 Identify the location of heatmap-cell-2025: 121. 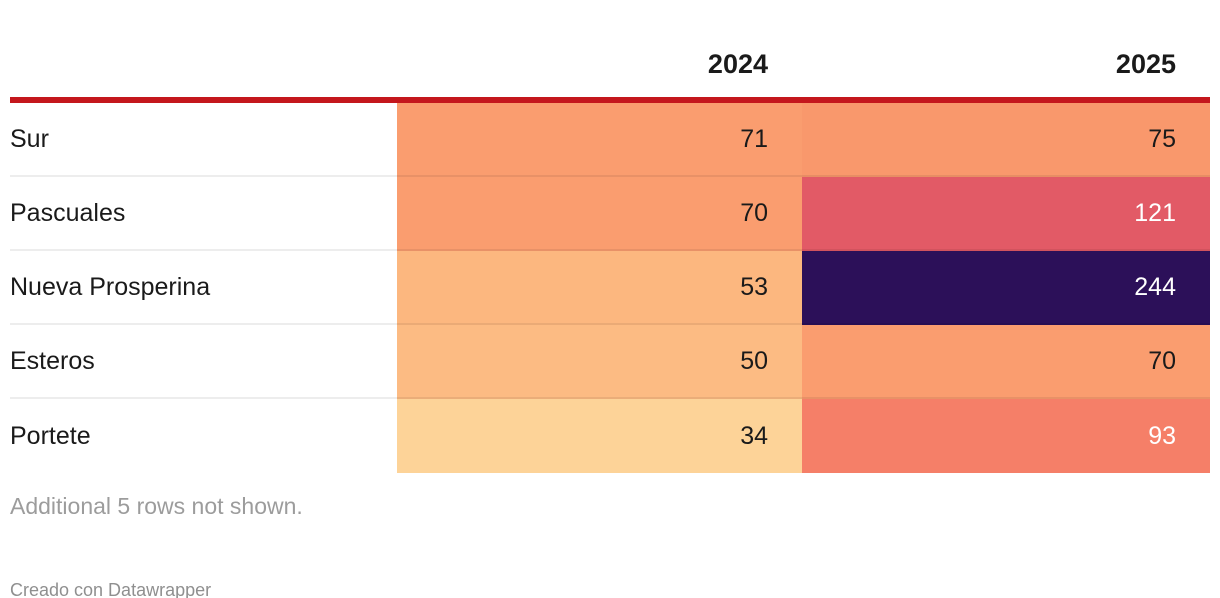
(1006, 214).